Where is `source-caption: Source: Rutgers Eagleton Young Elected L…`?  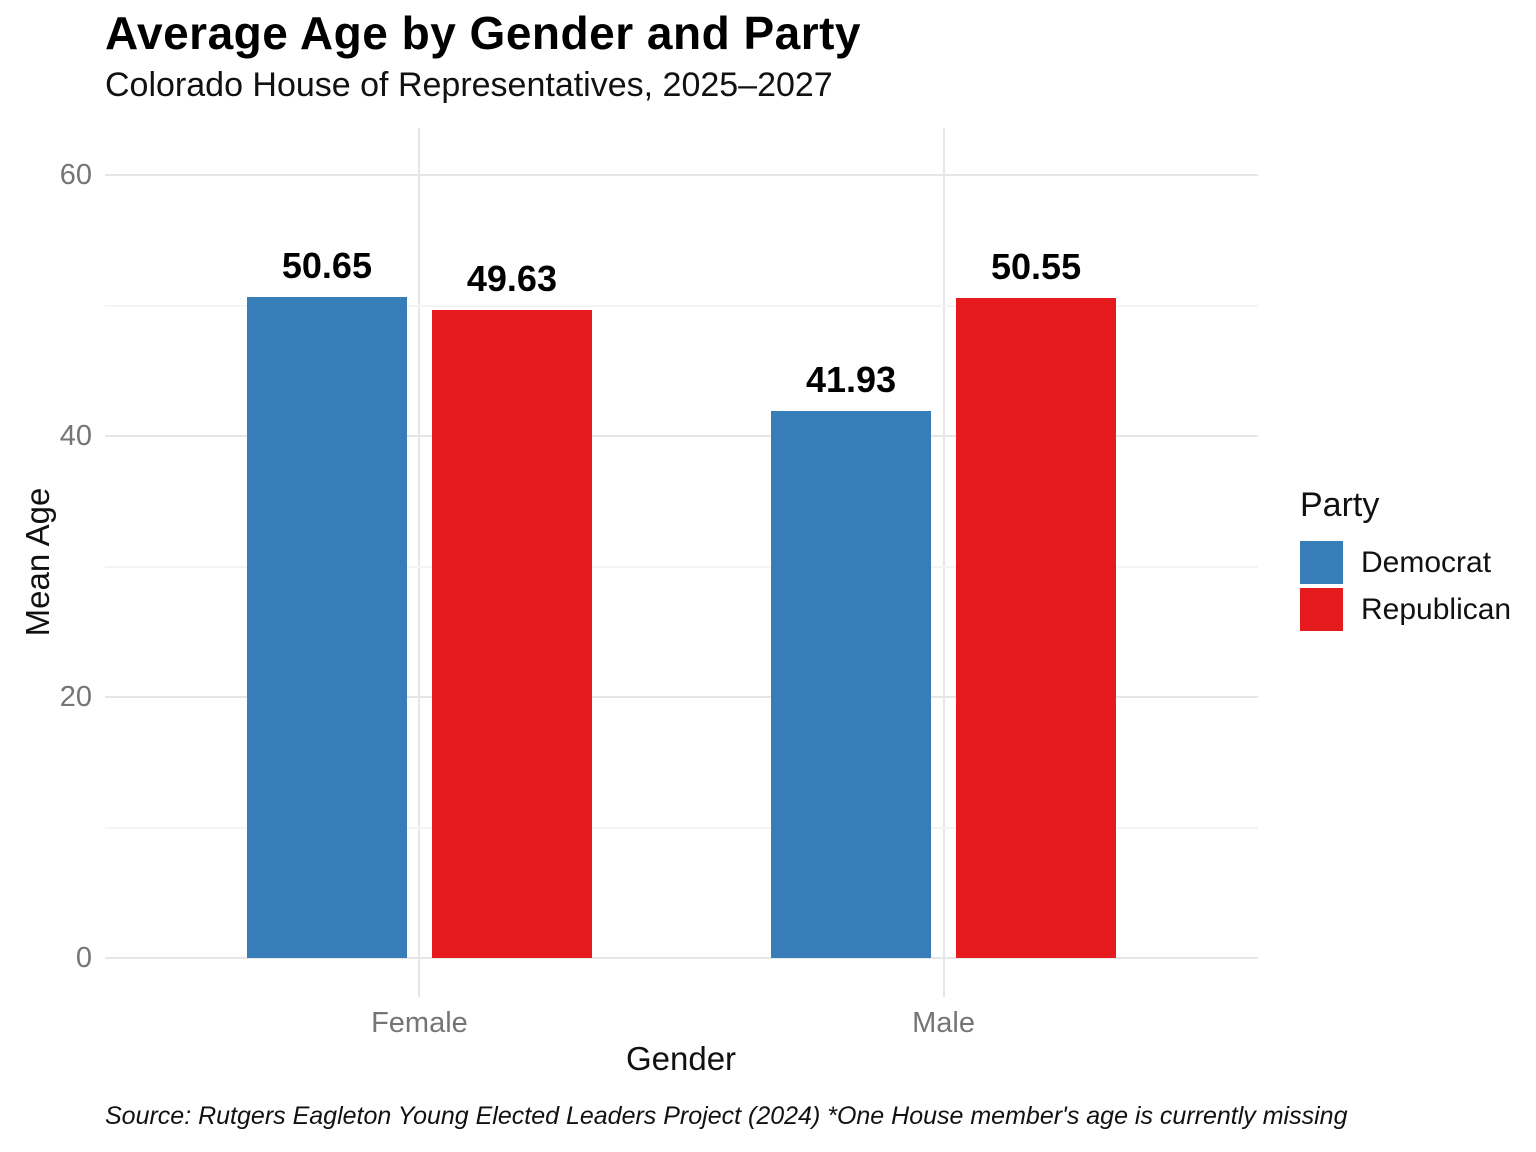
source-caption: Source: Rutgers Eagleton Young Elected L… is located at coordinates (726, 1116).